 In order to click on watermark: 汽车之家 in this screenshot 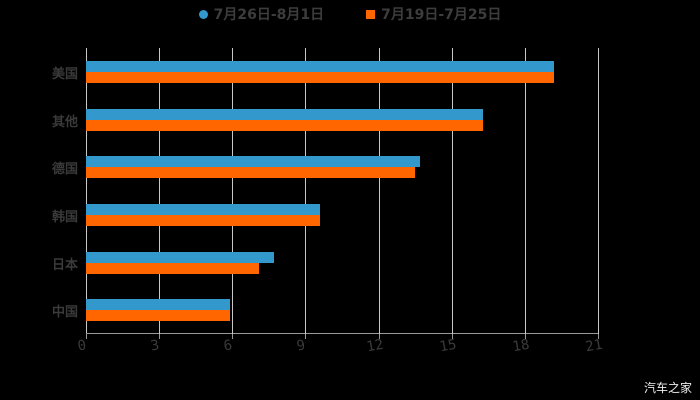, I will do `click(667, 388)`.